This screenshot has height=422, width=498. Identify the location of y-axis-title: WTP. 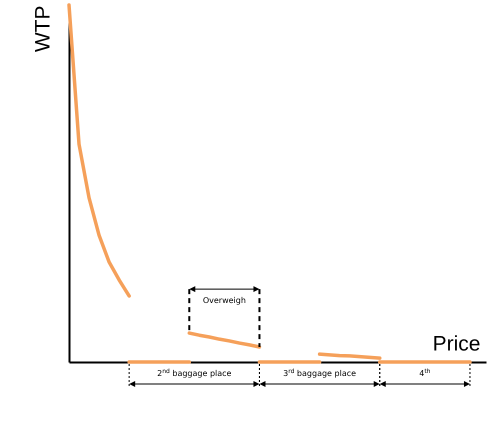
(43, 29).